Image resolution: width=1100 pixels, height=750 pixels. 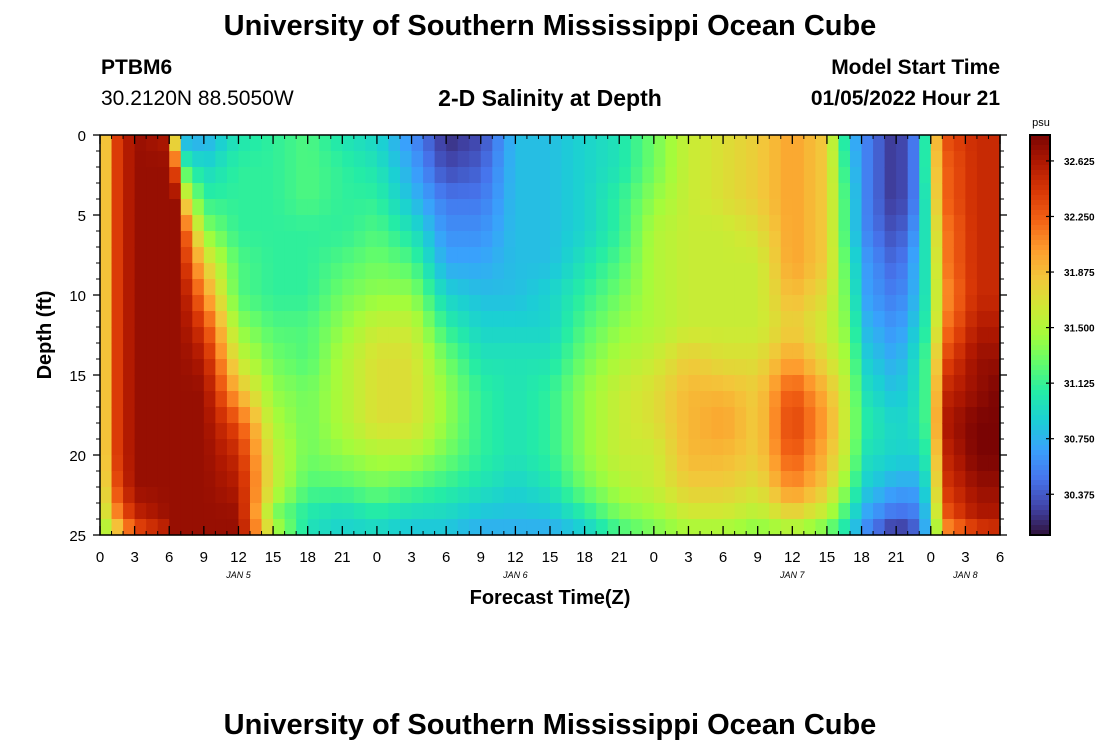 I want to click on x-date-label: JAN 7, so click(x=792, y=575).